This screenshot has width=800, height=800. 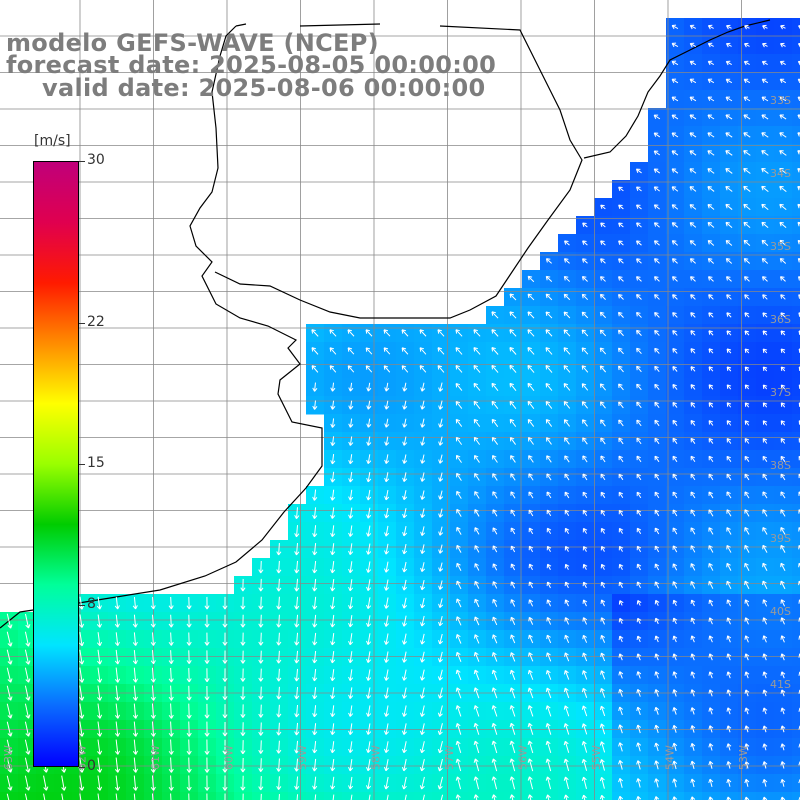 What do you see at coordinates (523, 757) in the screenshot?
I see `longitude-label: 56W` at bounding box center [523, 757].